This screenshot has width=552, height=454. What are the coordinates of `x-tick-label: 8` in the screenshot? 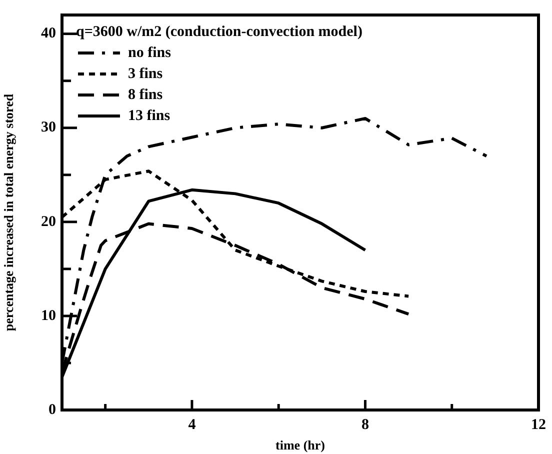 It's located at (365, 424).